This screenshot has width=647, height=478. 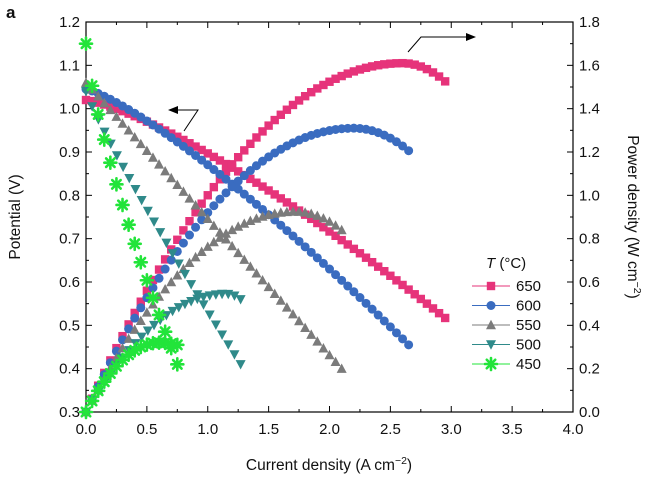 What do you see at coordinates (69, 109) in the screenshot?
I see `y-tick-label: 1.0` at bounding box center [69, 109].